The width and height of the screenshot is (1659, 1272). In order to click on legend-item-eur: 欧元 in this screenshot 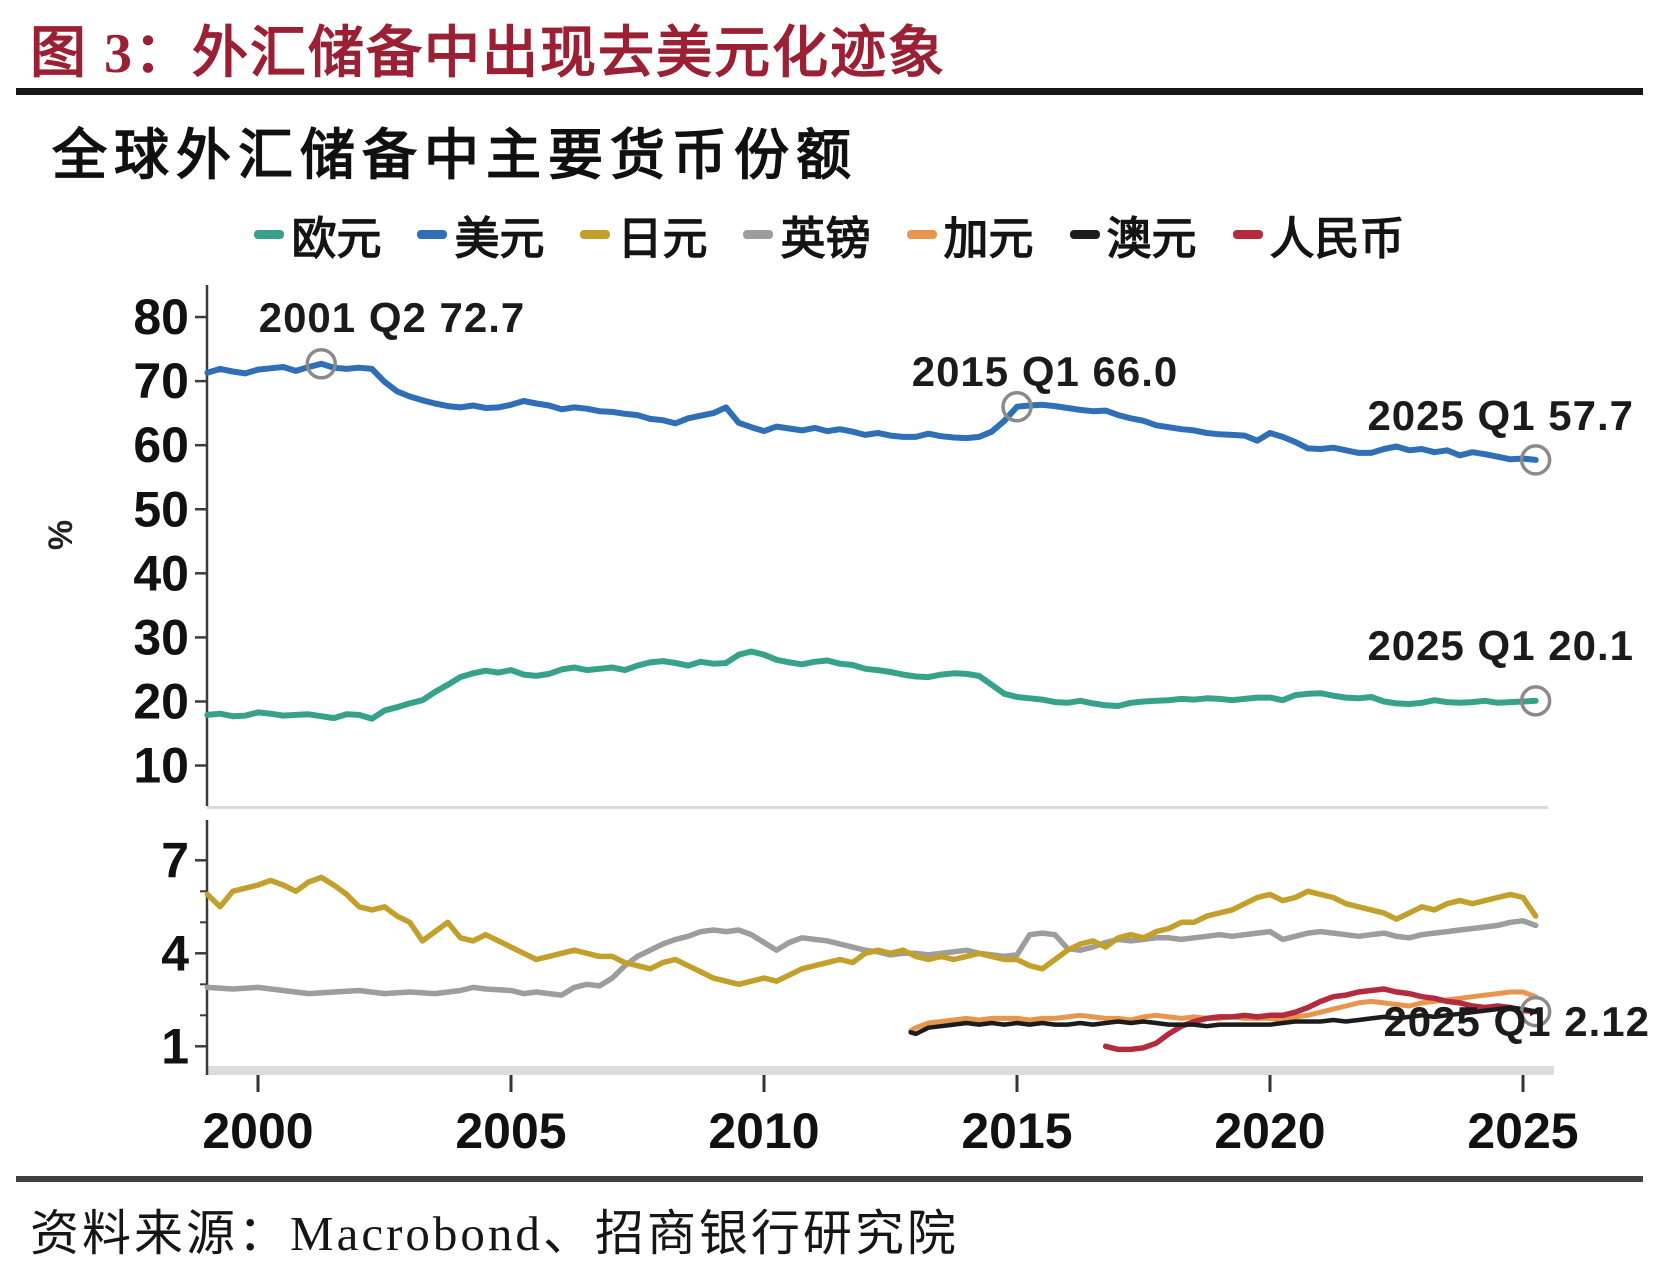, I will do `click(317, 234)`.